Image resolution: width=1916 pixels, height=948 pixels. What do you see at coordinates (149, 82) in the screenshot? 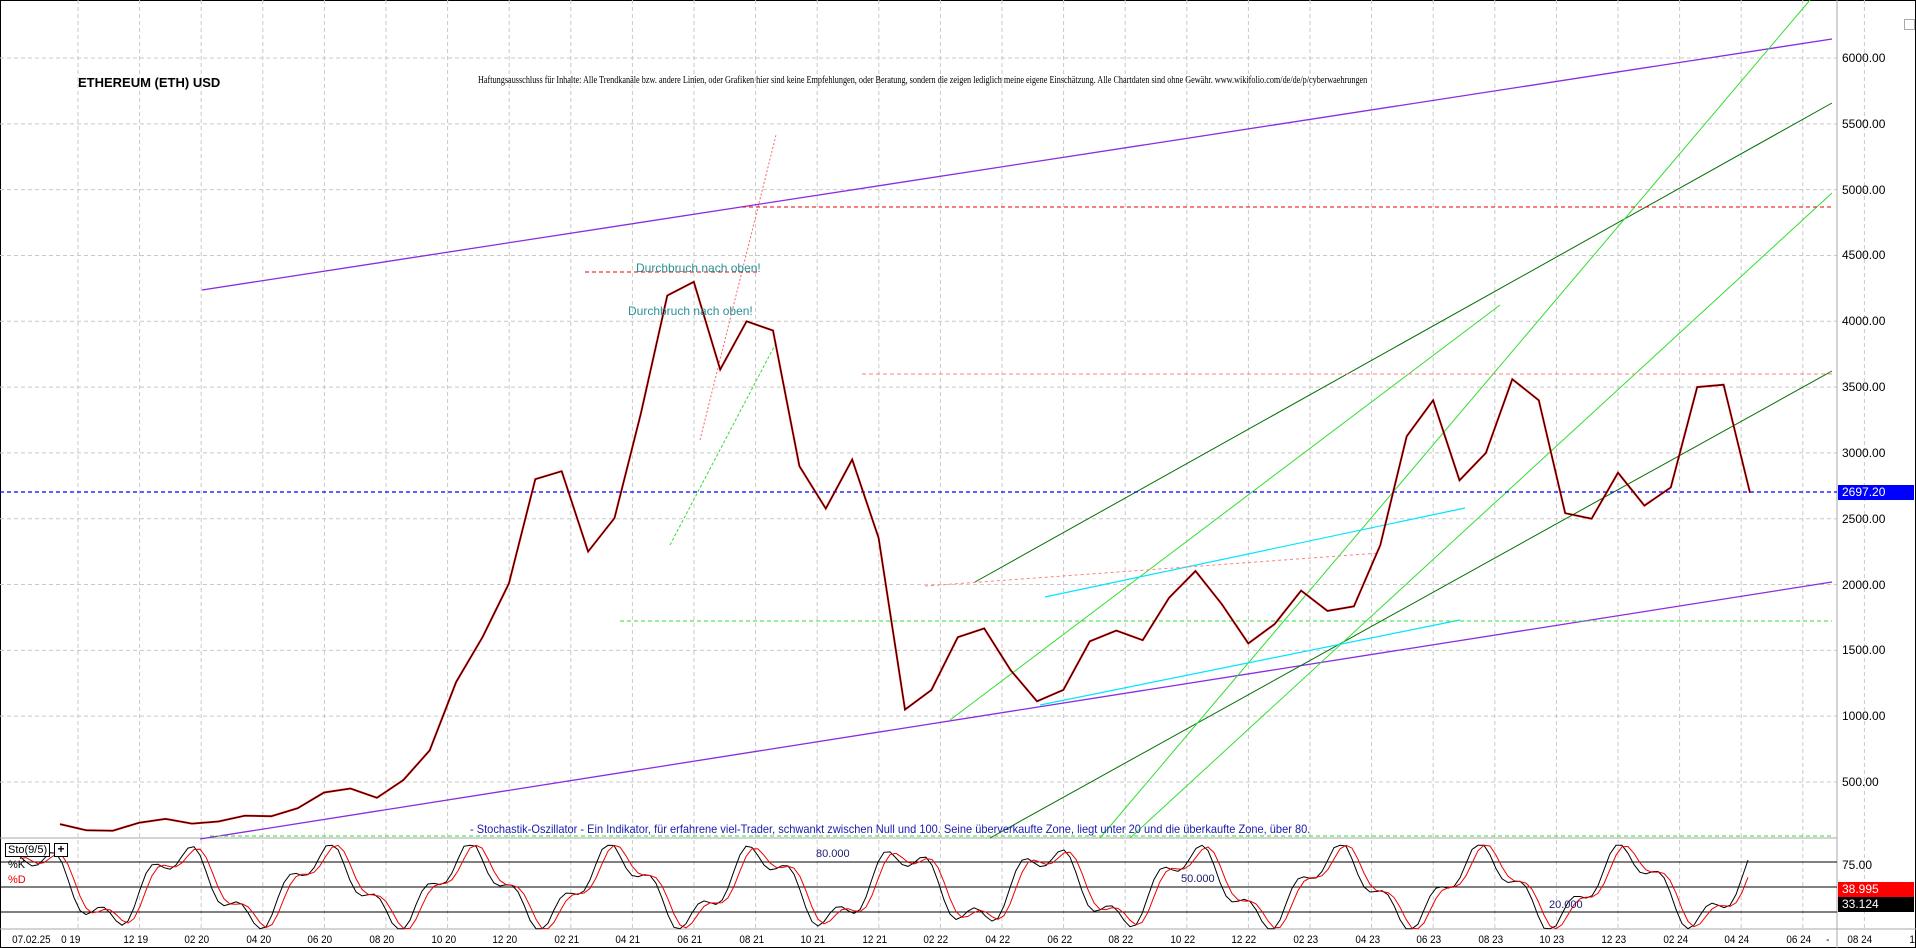
I see `chart-title: ETHEREUM (ETH) USD` at bounding box center [149, 82].